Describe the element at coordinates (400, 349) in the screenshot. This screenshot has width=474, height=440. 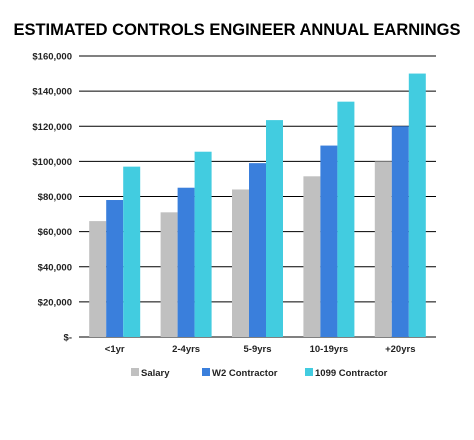
I see `x-category-label: +20yrs` at that location.